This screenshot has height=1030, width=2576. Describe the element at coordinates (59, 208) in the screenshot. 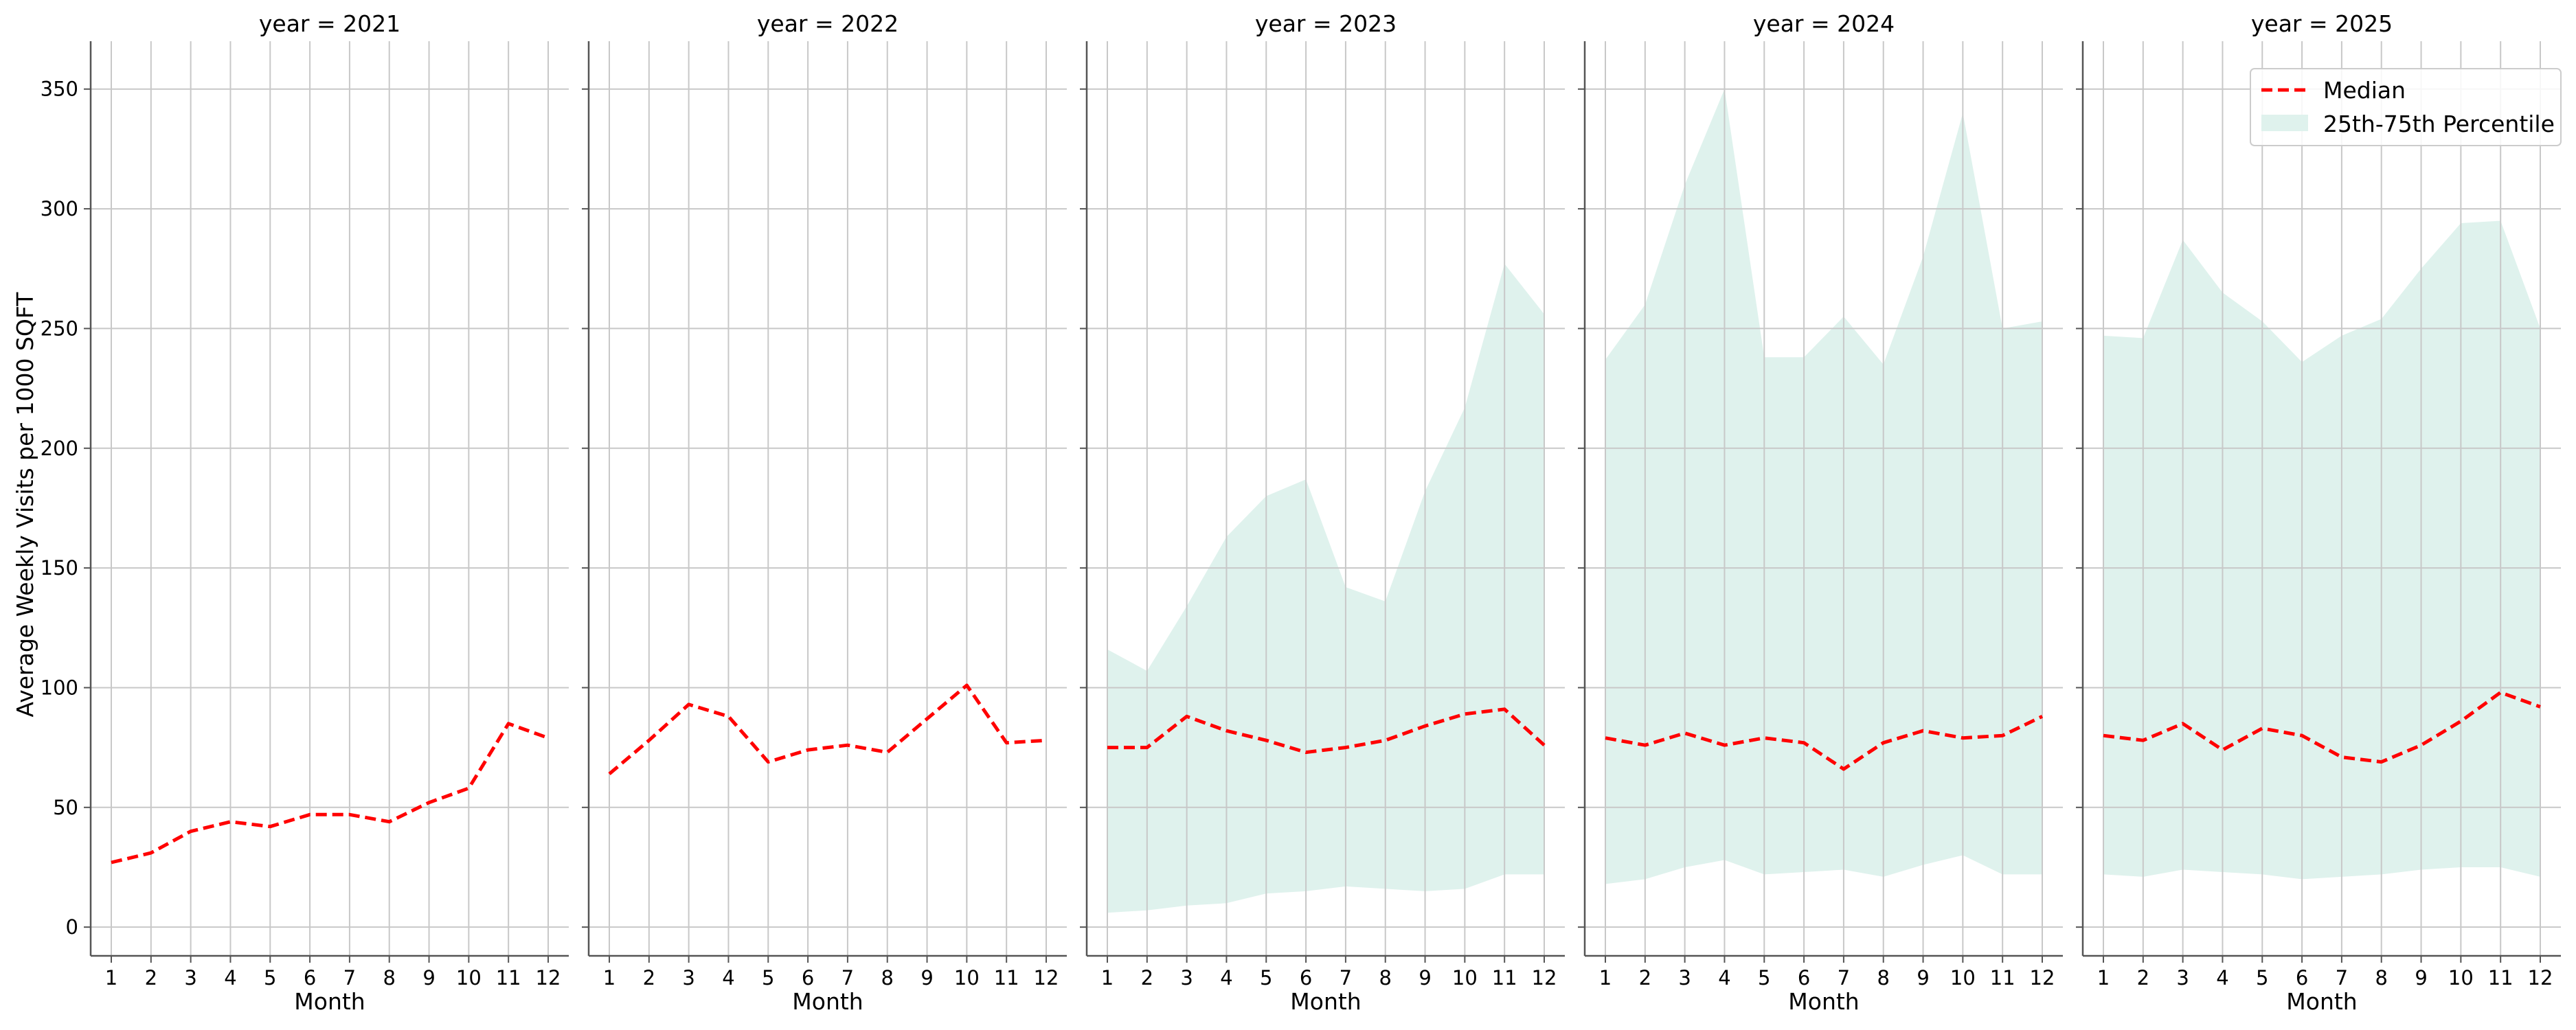

I see `y-tick-label: 300` at that location.